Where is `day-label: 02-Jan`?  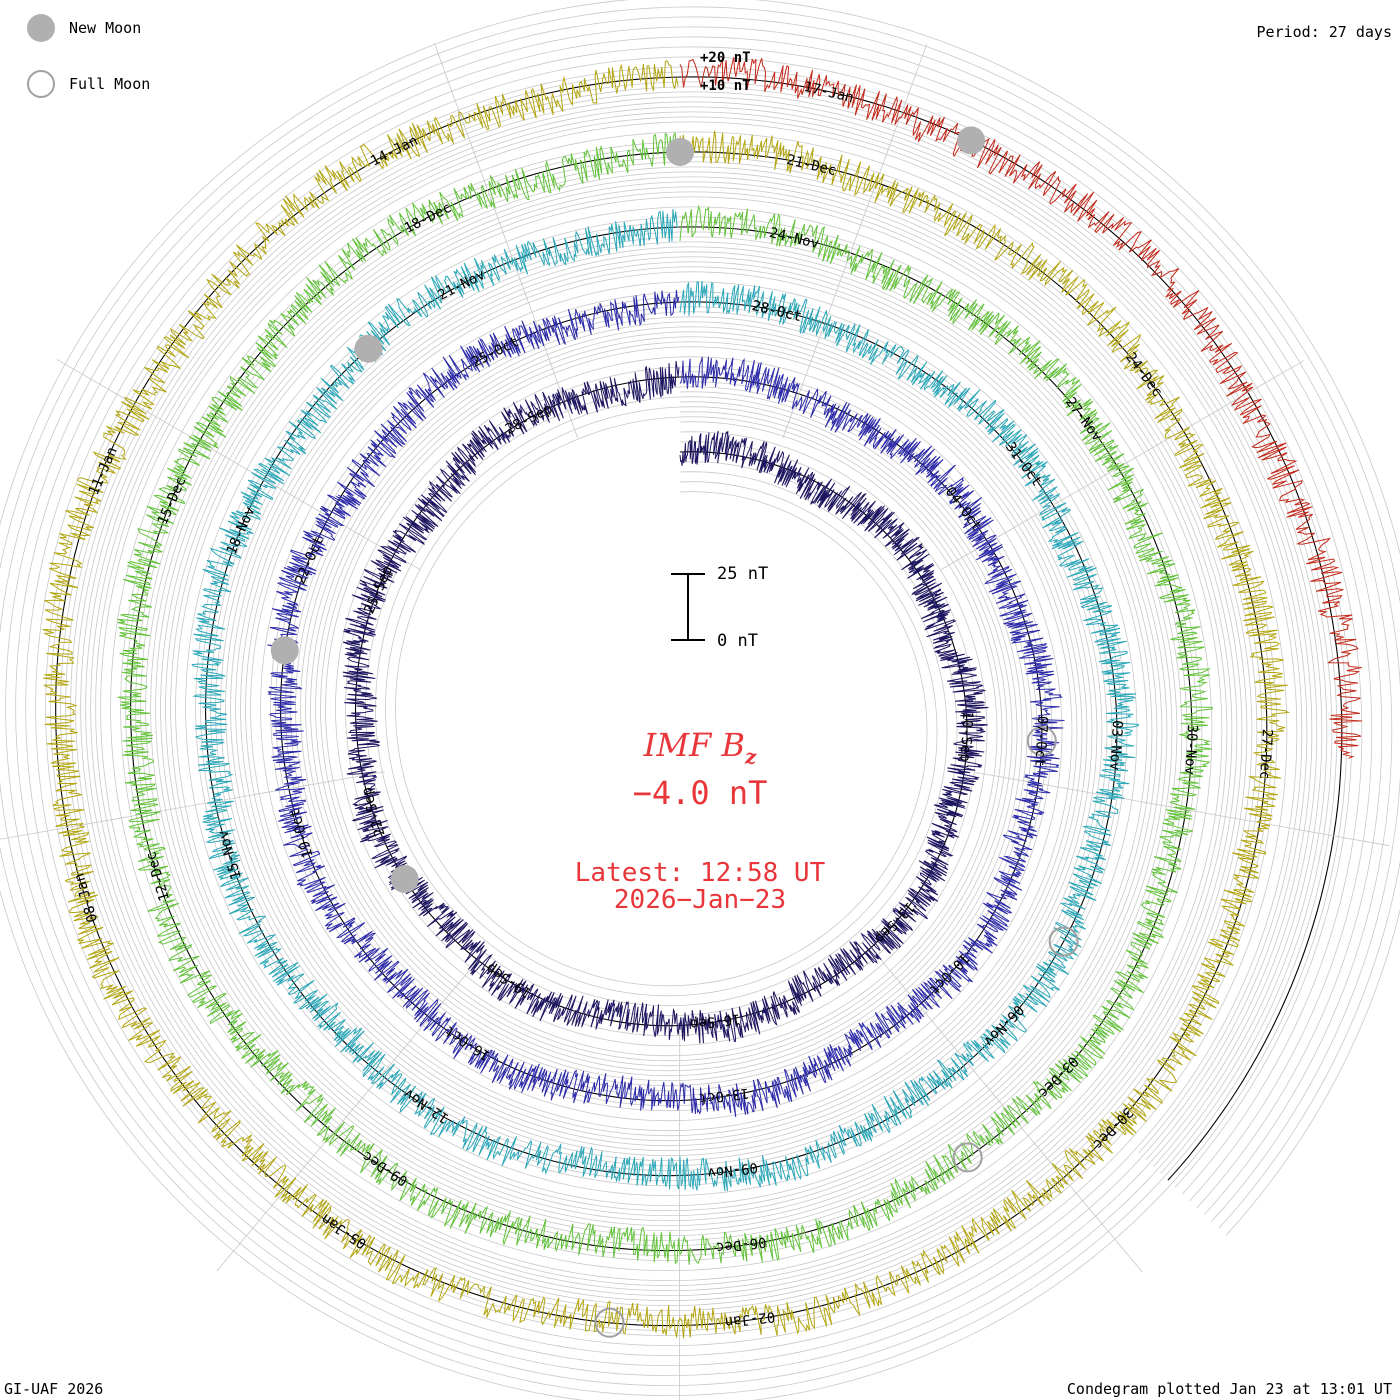 day-label: 02-Jan is located at coordinates (750, 1319).